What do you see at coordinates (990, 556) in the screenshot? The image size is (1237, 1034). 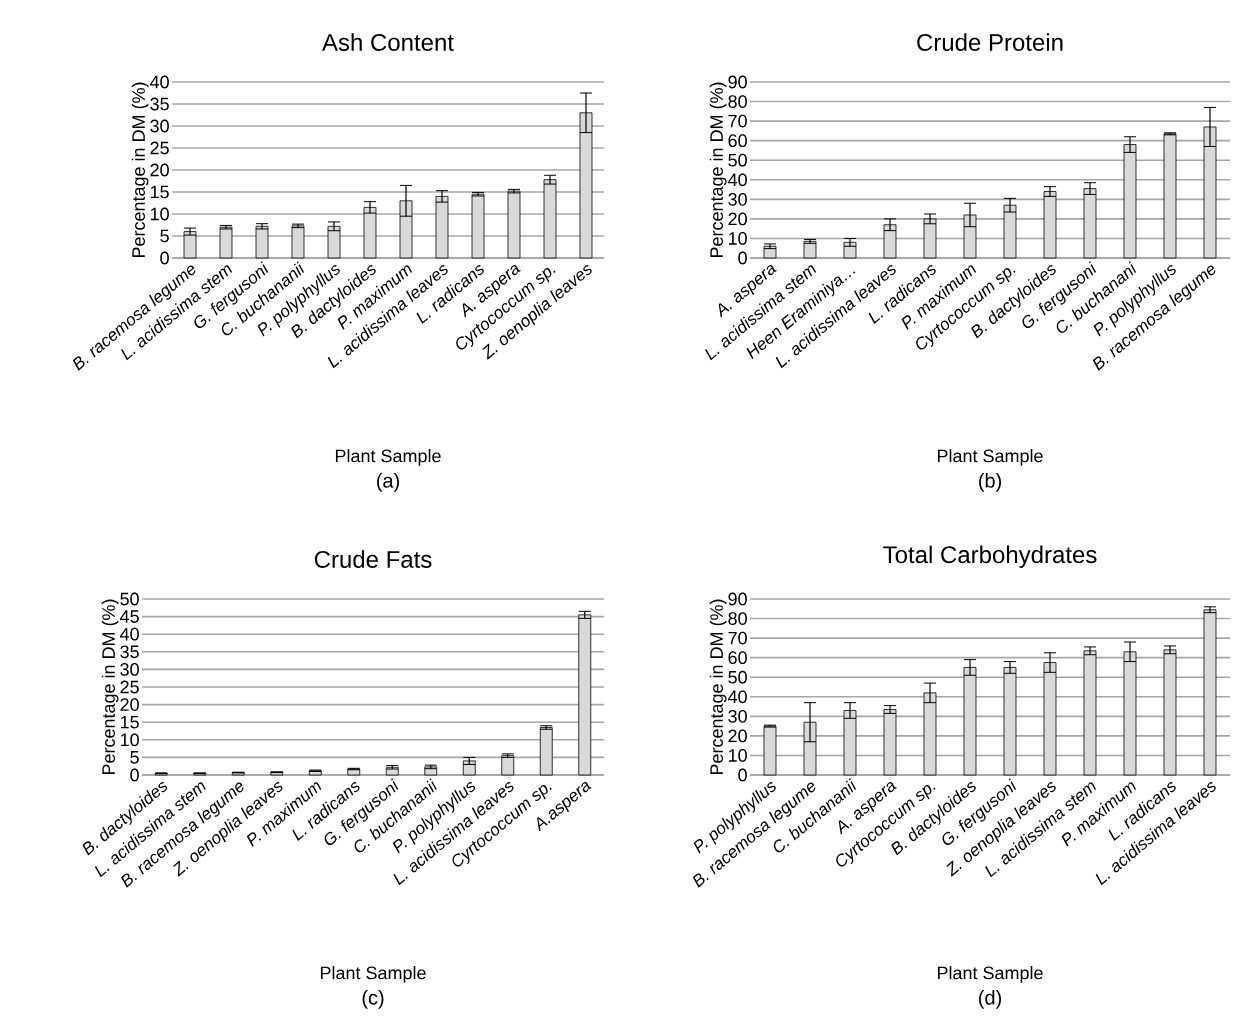 I see `chart-title: Total Carbohydrates` at bounding box center [990, 556].